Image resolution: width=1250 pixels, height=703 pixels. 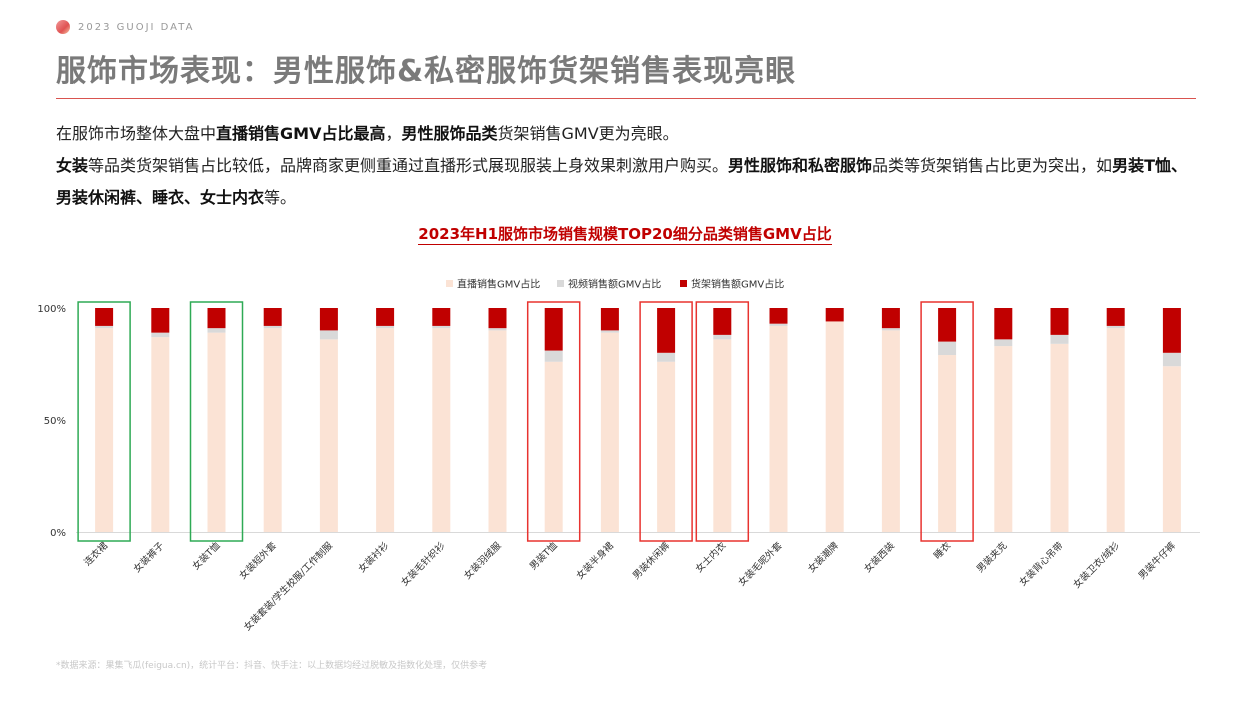 What do you see at coordinates (992, 557) in the screenshot?
I see `x-tick-label: 男装夹克` at bounding box center [992, 557].